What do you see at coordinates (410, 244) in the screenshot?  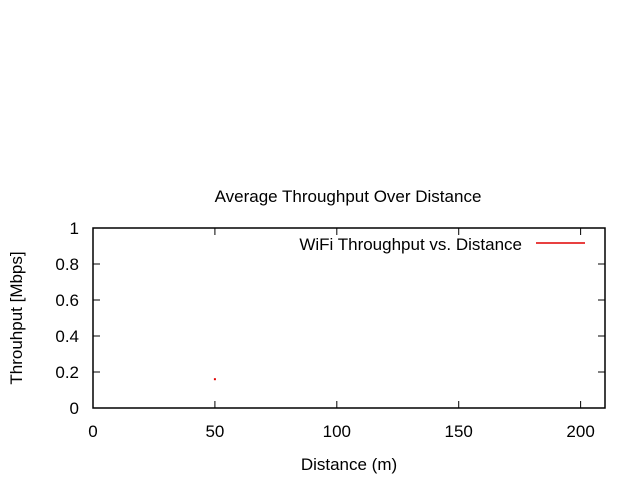 I see `legend-entry-label: WiFi Throughput vs. Distance` at bounding box center [410, 244].